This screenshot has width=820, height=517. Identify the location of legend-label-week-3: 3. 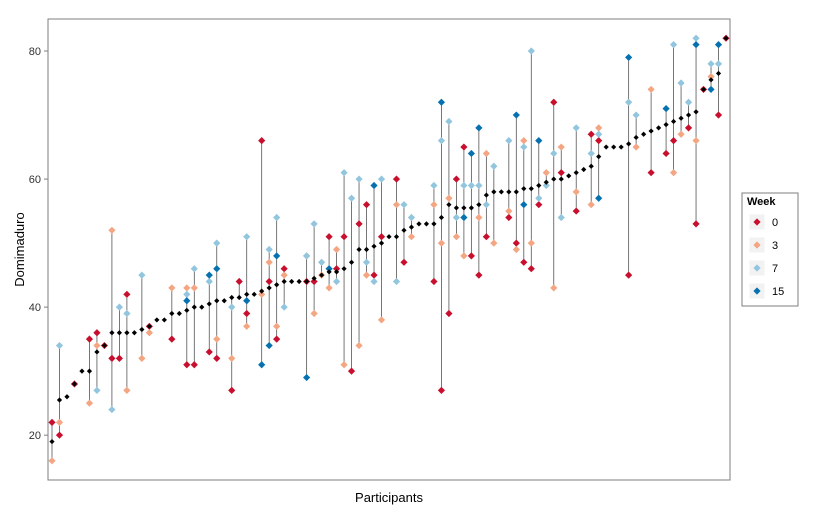
(775, 246).